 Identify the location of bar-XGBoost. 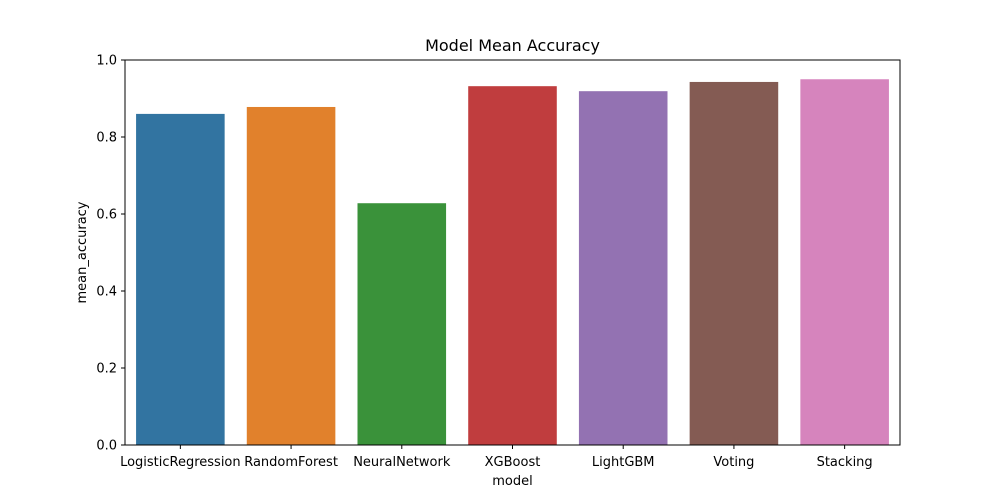
(512, 266).